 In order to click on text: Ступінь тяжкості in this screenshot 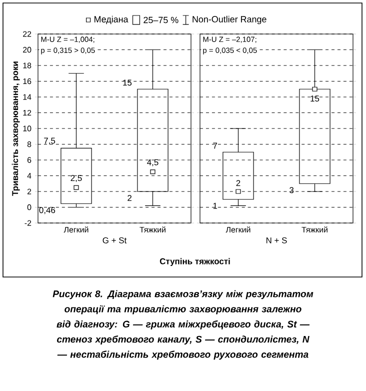, I will do `click(195, 262)`.